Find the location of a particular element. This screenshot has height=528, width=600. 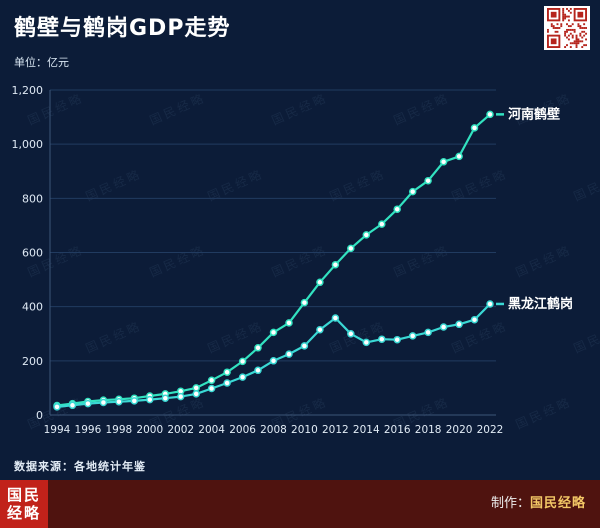

credit-name: 国民经略 is located at coordinates (557, 503).